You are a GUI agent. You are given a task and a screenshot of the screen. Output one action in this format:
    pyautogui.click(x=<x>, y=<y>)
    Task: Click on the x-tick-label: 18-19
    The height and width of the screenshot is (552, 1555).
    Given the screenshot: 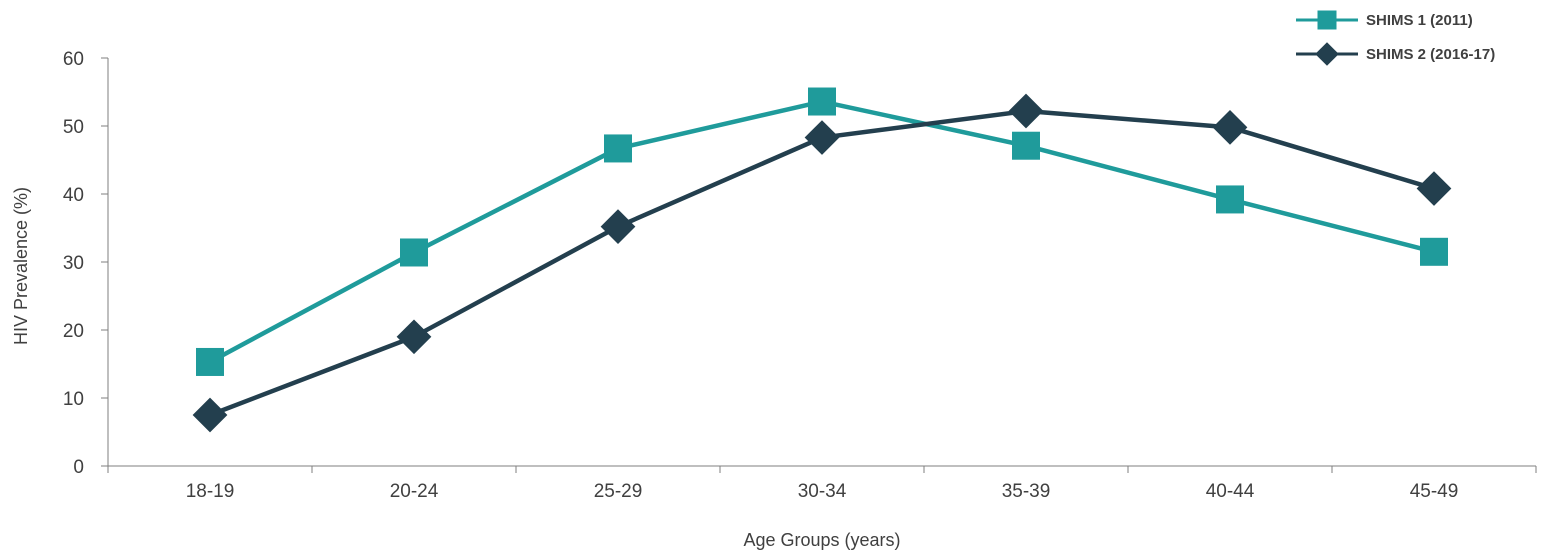 What is the action you would take?
    pyautogui.click(x=210, y=491)
    